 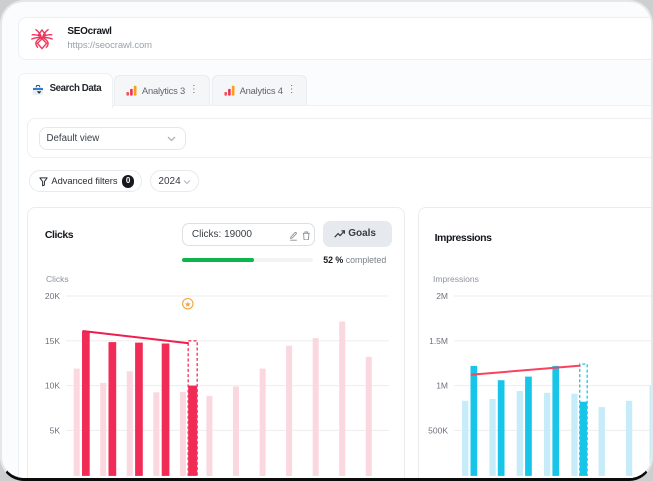 I want to click on svg-text: 2M, so click(x=442, y=296).